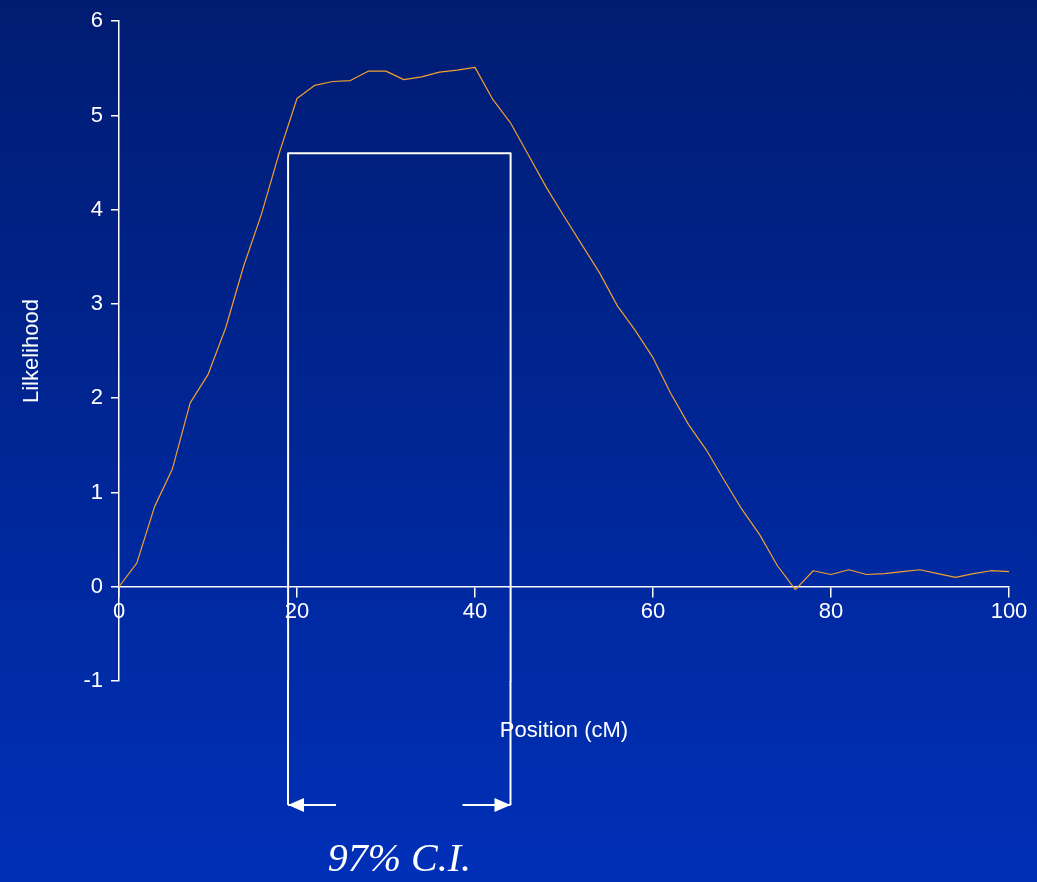 This screenshot has height=882, width=1037. Describe the element at coordinates (93, 680) in the screenshot. I see `y-tick-label: -1` at that location.